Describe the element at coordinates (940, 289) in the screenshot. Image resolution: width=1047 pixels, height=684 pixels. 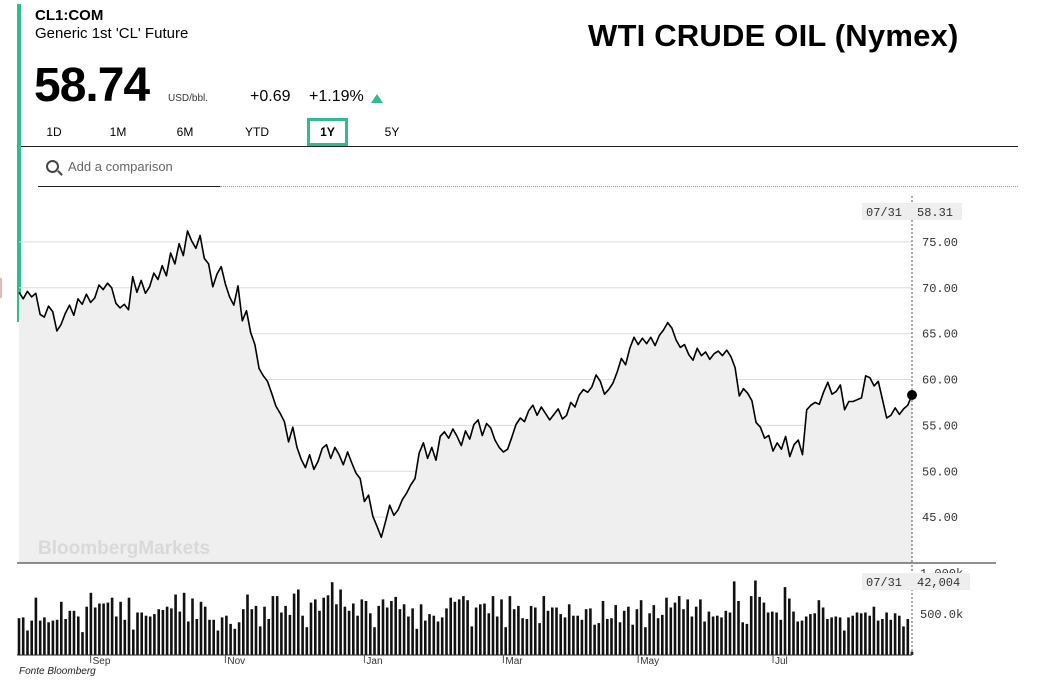
I see `price-y-tick-label: 70.00` at that location.